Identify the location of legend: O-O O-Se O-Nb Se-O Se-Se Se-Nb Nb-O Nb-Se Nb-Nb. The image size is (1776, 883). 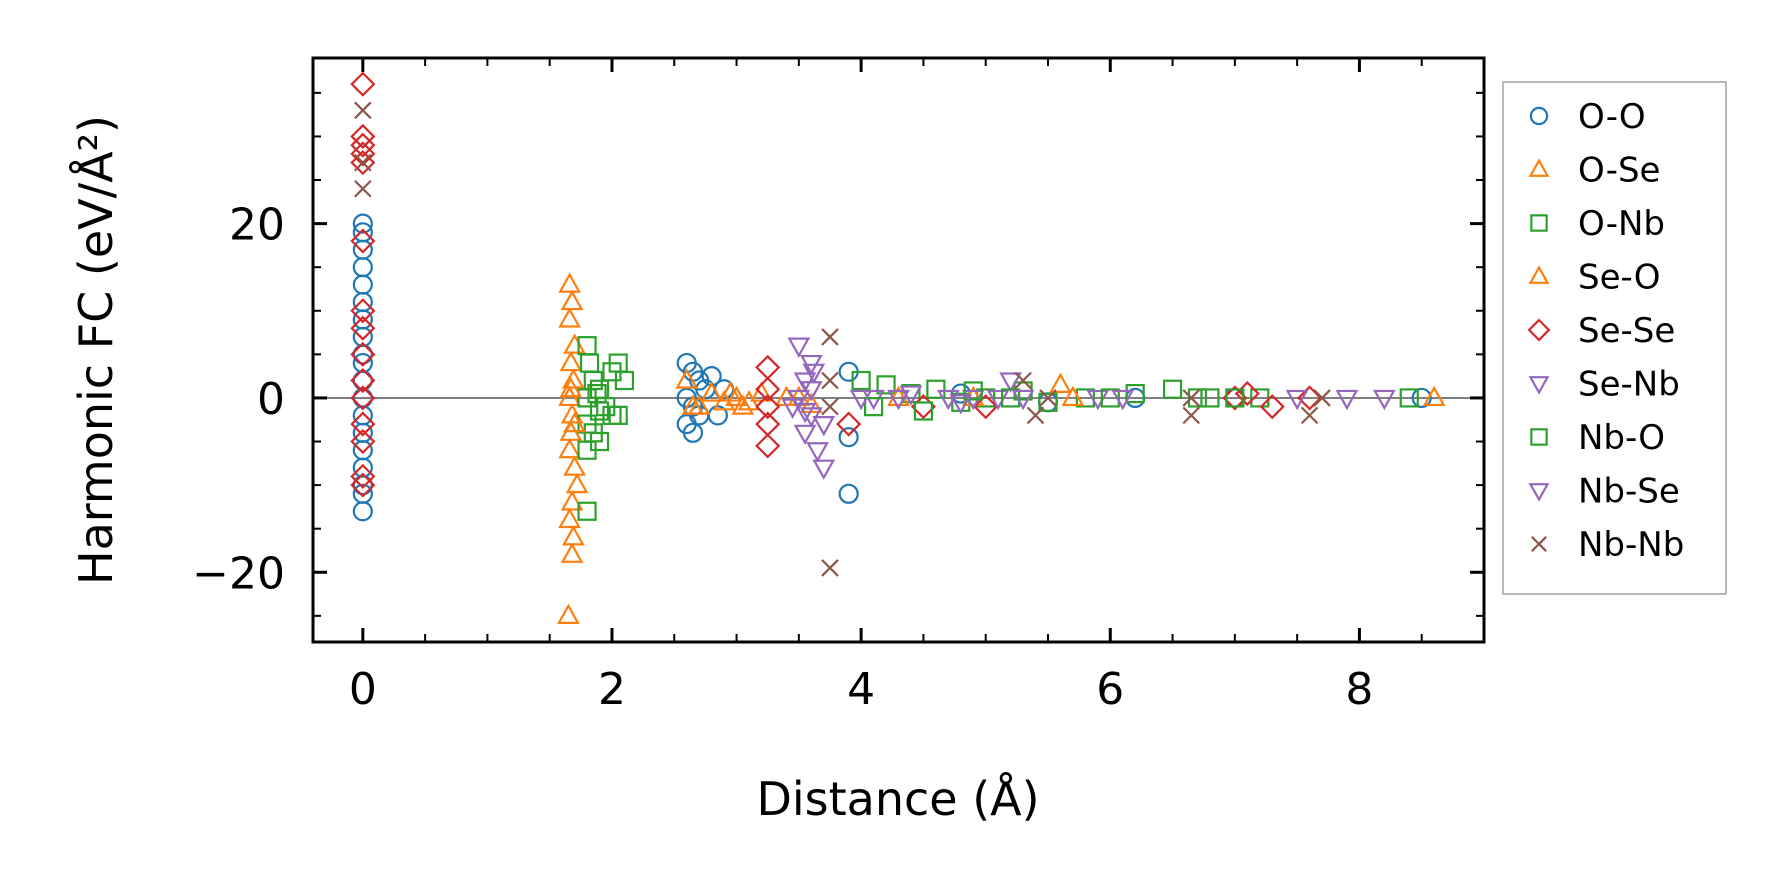
(1614, 338).